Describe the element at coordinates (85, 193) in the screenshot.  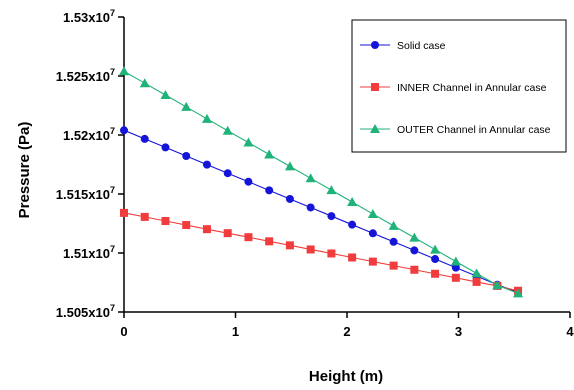
I see `y-tick-label: 1.515x10⁷` at that location.